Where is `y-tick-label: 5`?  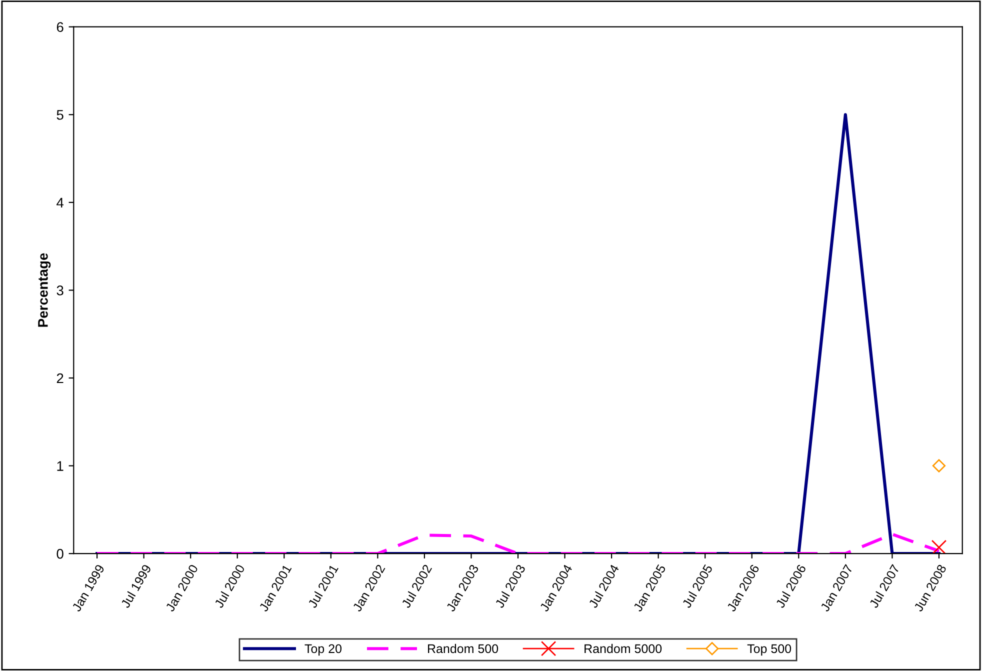
y-tick-label: 5 is located at coordinates (60, 115).